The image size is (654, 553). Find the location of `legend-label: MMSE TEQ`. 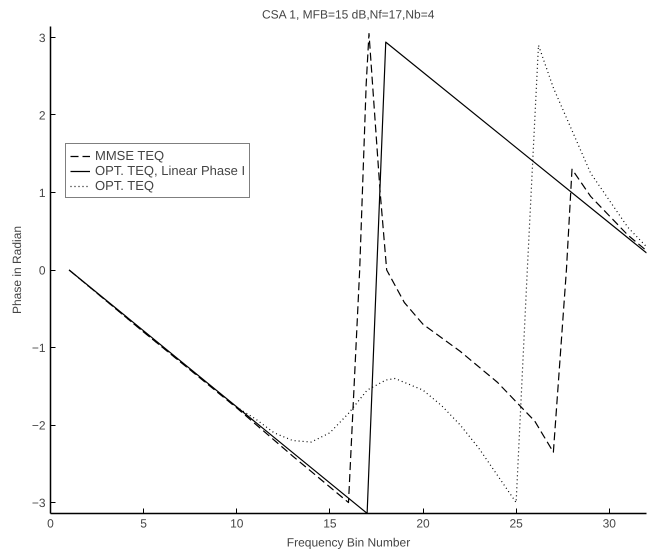

legend-label: MMSE TEQ is located at coordinates (129, 155).